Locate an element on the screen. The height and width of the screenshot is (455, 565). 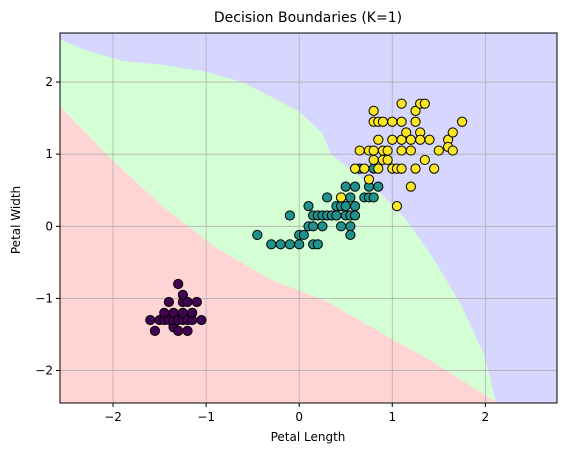
chart-title: Decision Boundaries (K=1) is located at coordinates (308, 18).